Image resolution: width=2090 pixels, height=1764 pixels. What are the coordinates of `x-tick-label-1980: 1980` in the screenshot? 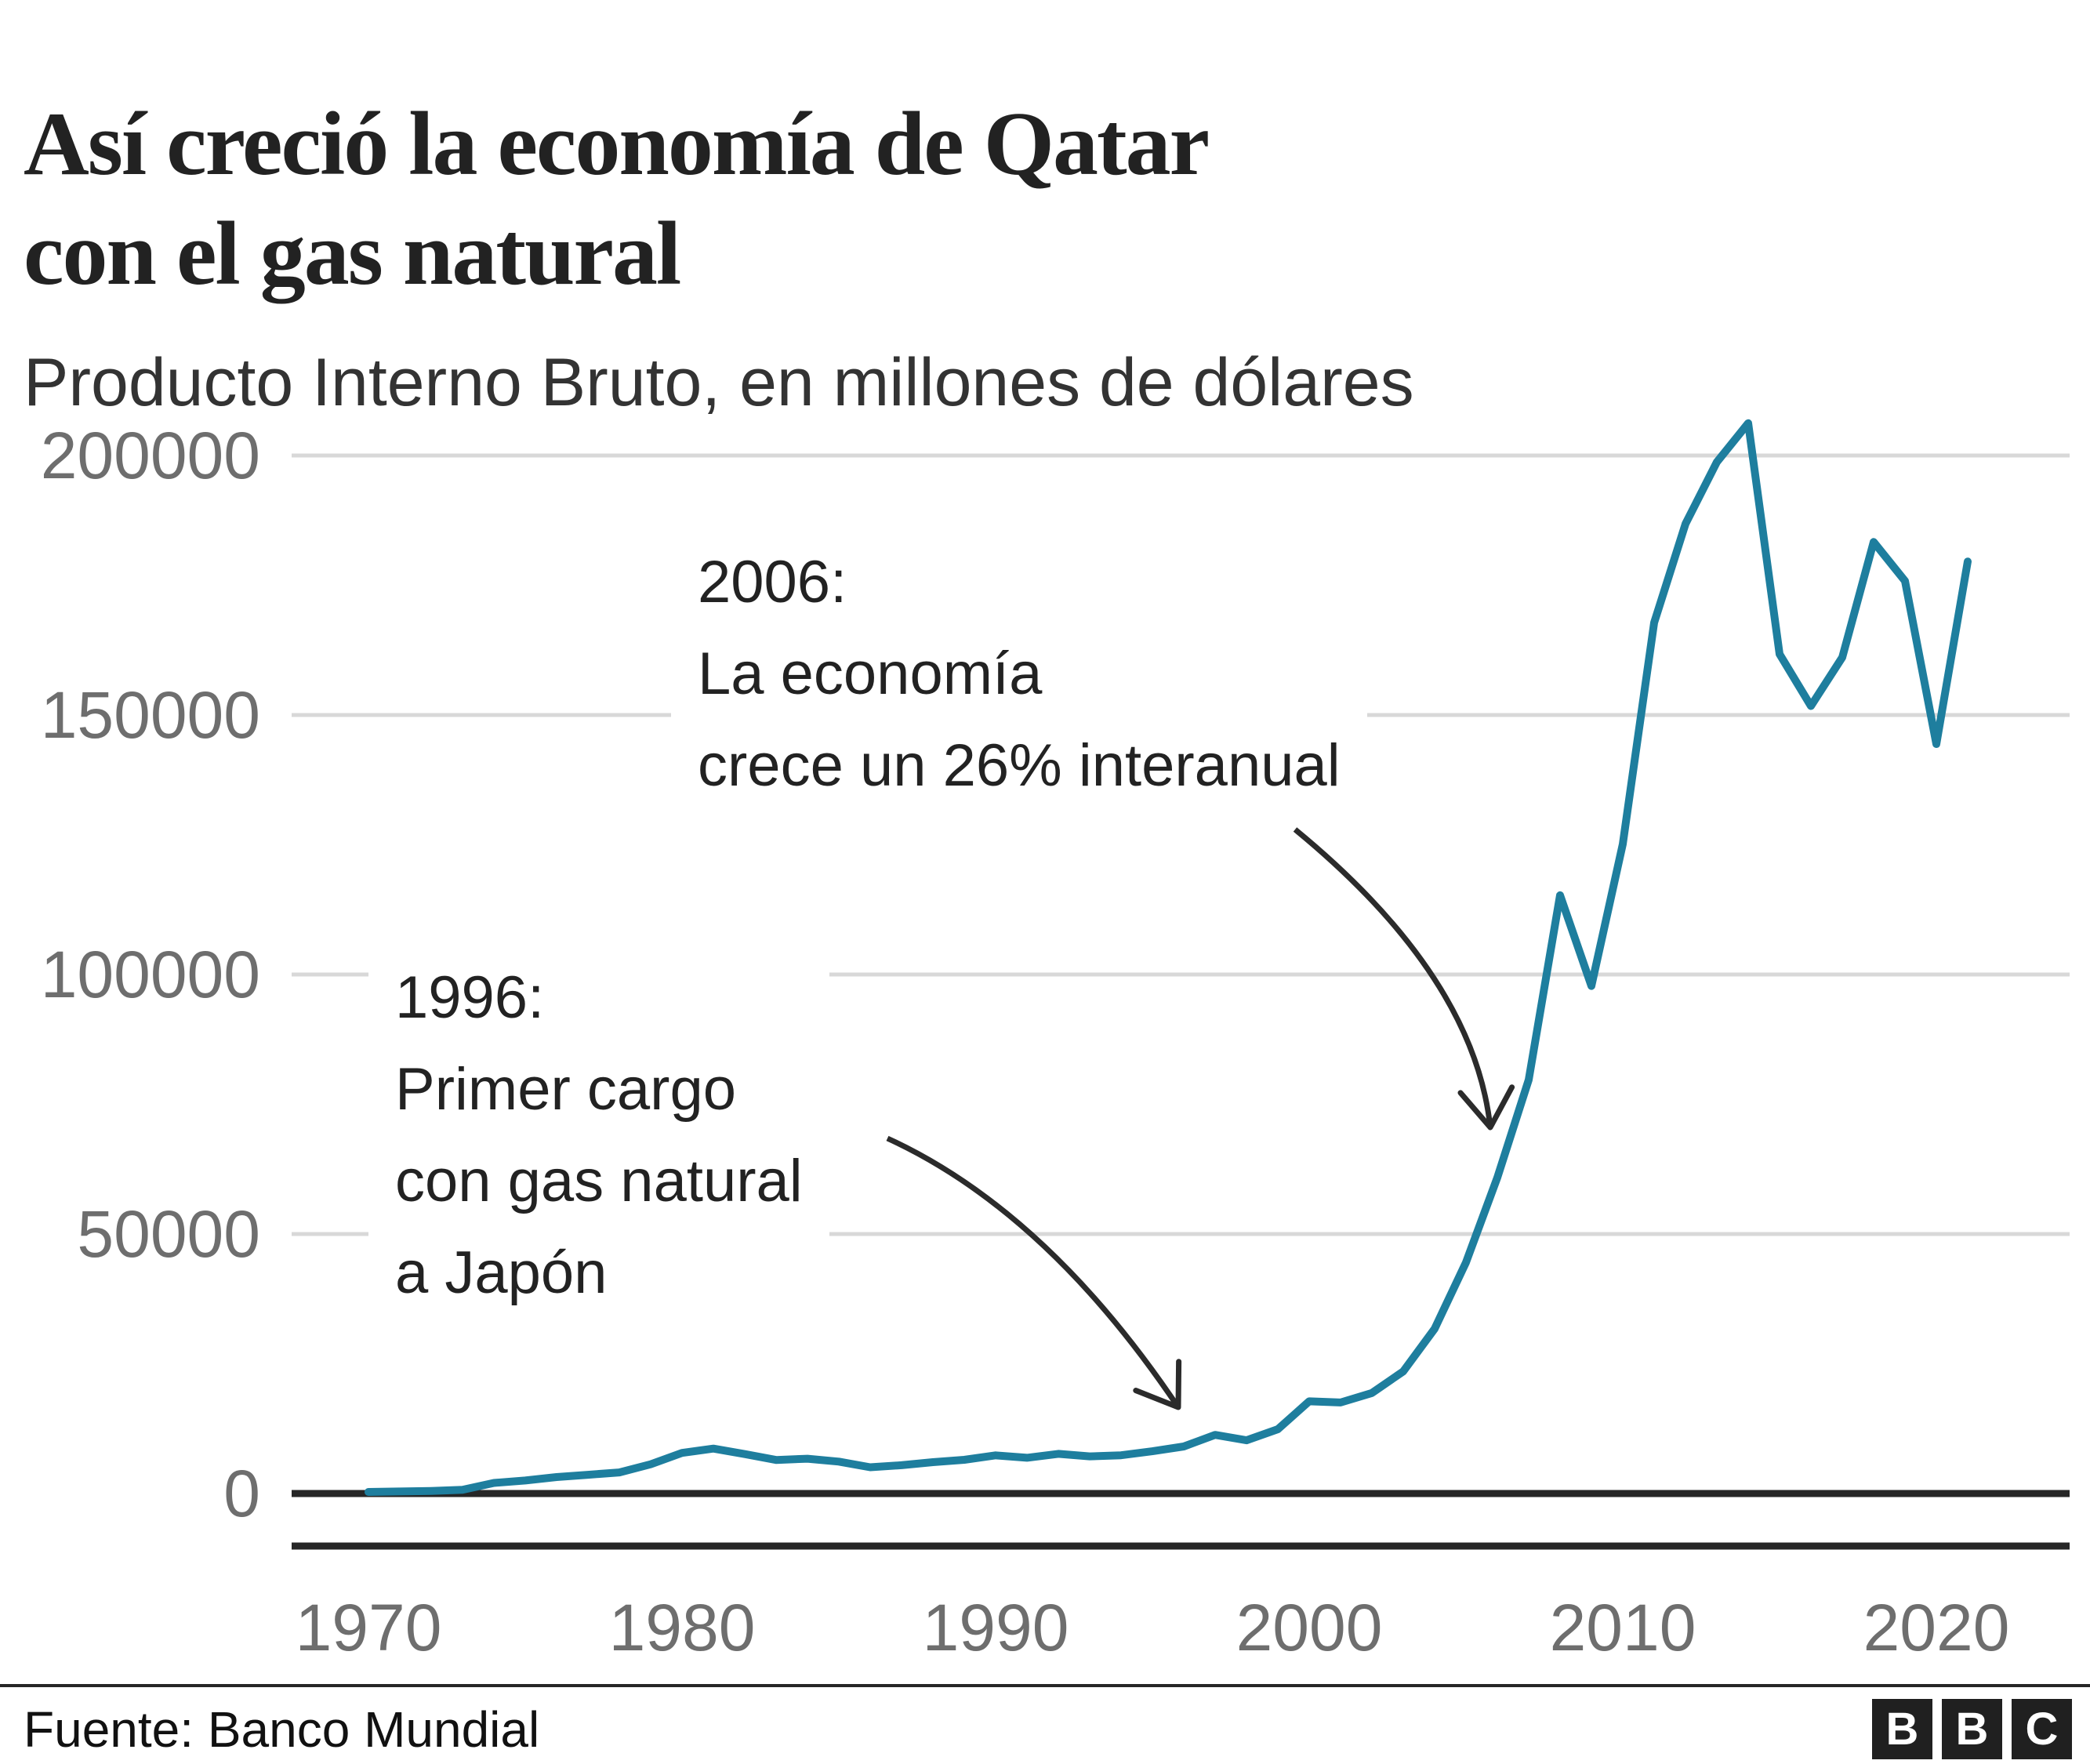 It's located at (682, 1627).